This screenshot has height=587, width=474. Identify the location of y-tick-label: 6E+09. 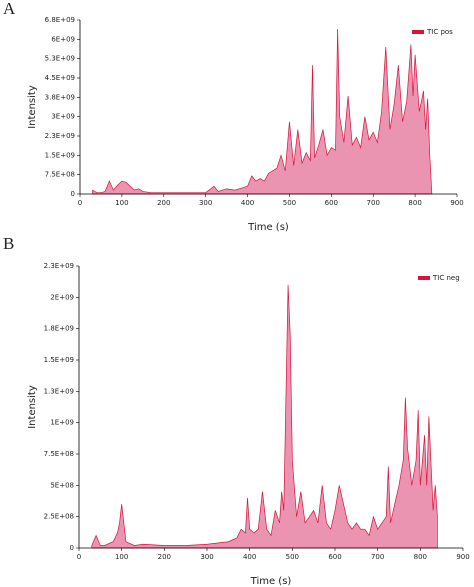
(63, 39).